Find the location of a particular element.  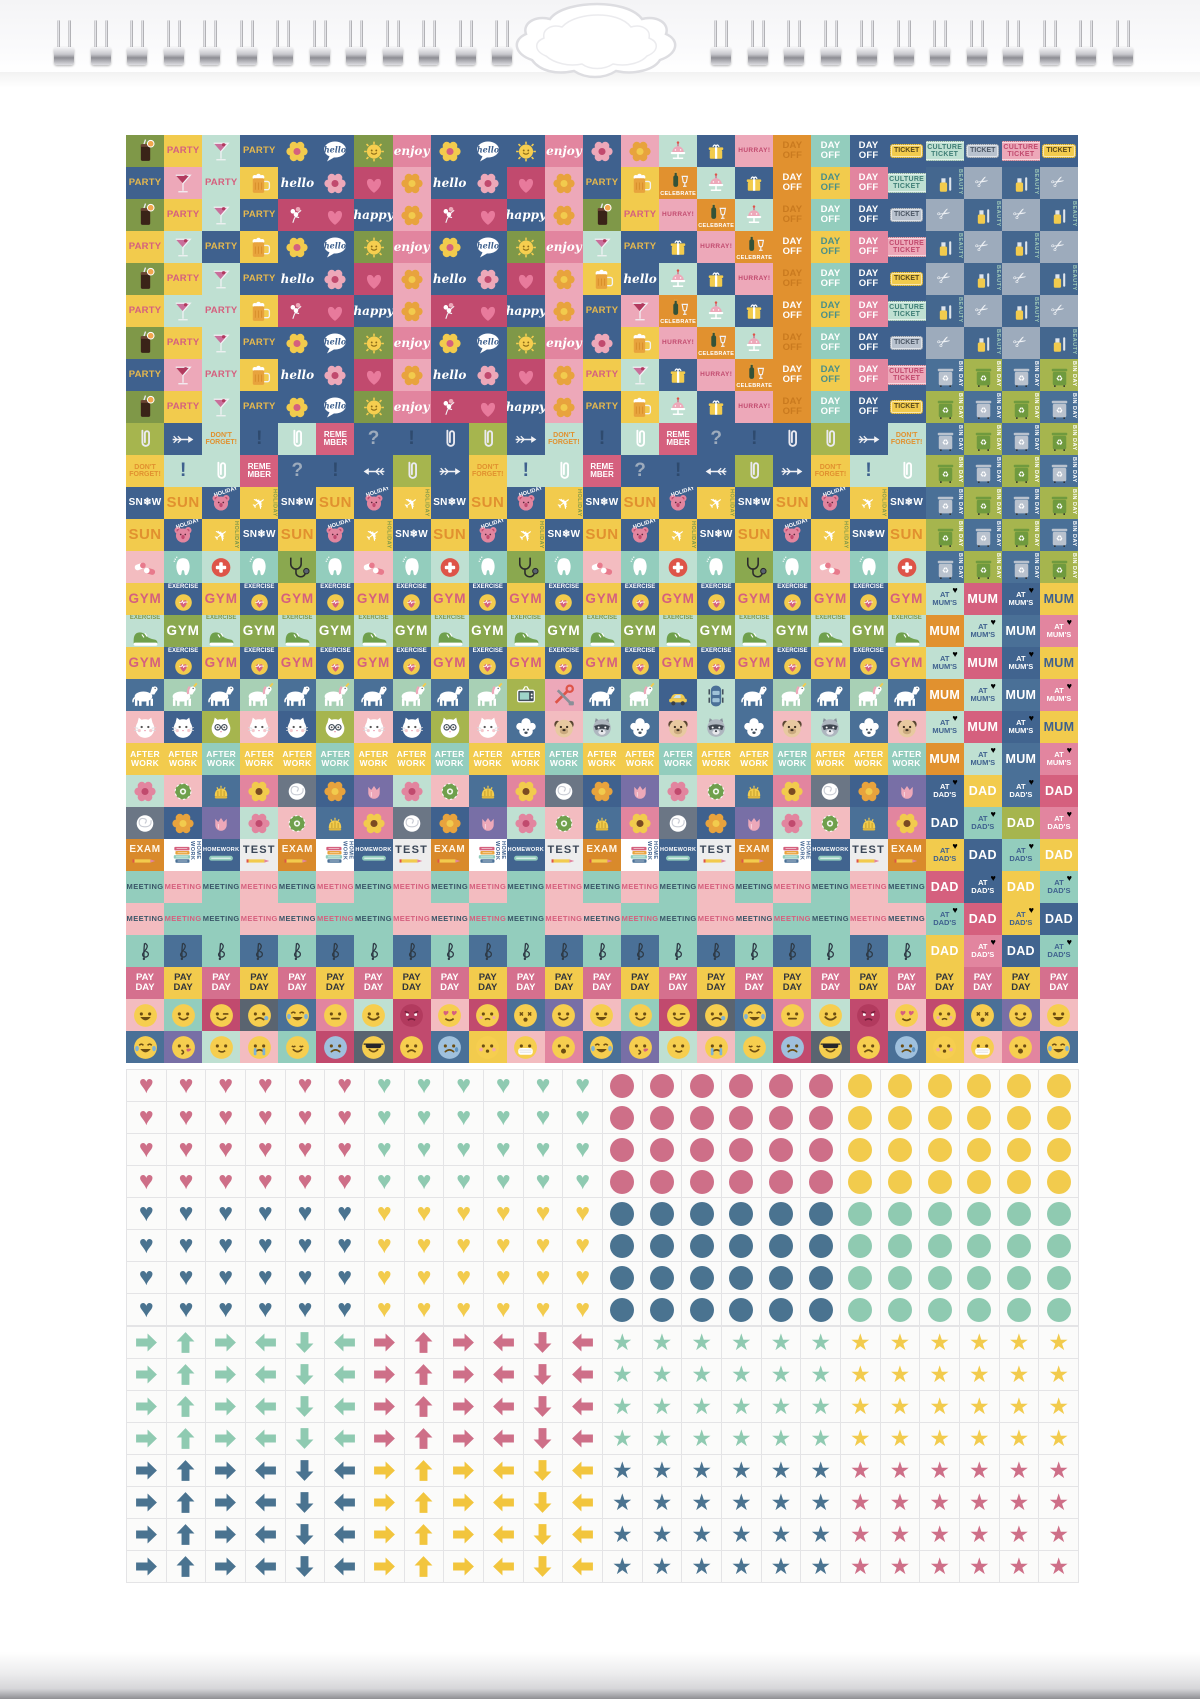

hello-bubble-sticker: hello is located at coordinates (487, 247).